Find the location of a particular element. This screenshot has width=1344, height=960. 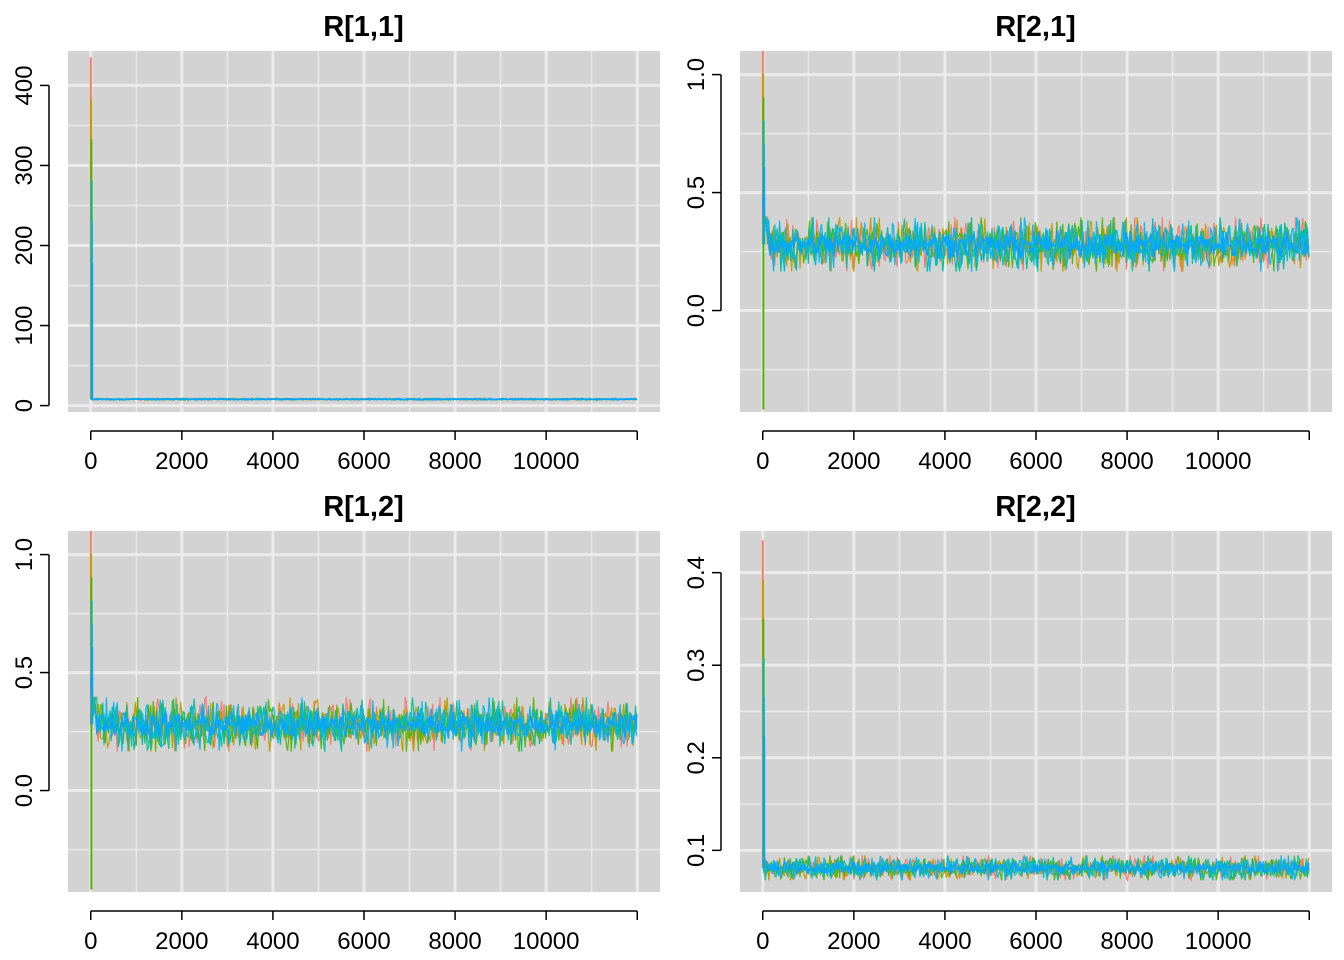

y-tick-label: 400 is located at coordinates (24, 85).